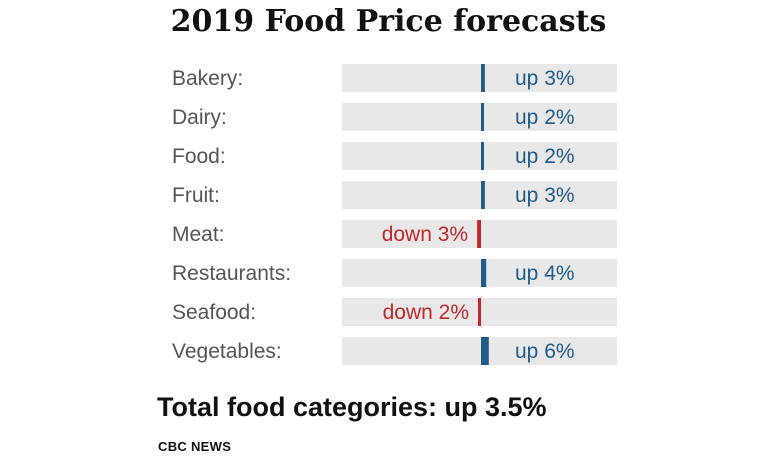  Describe the element at coordinates (199, 117) in the screenshot. I see `category-label: Dairy:` at that location.